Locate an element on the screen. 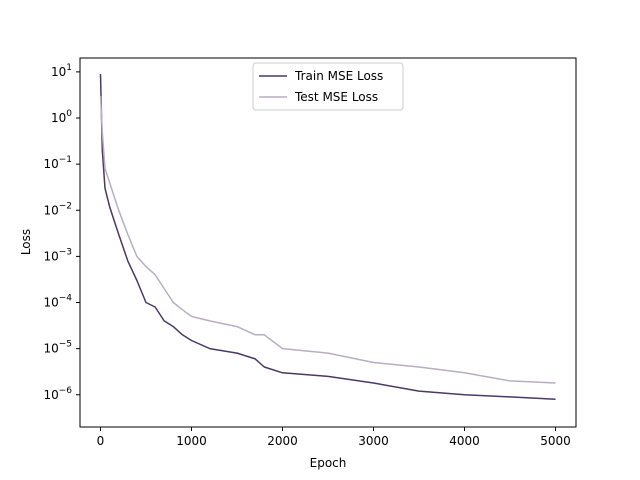 The image size is (640, 480). x-axis-label: Epoch is located at coordinates (328, 463).